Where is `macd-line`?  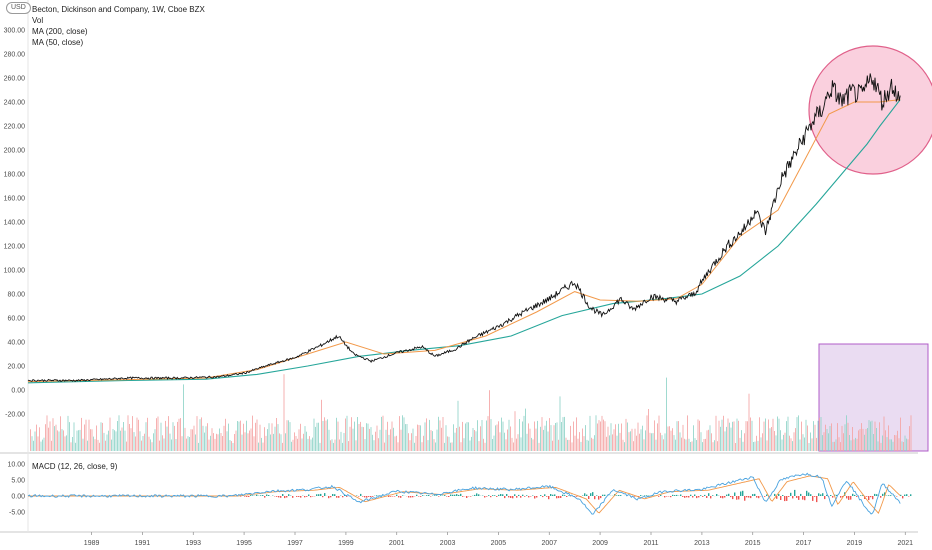 macd-line is located at coordinates (464, 493).